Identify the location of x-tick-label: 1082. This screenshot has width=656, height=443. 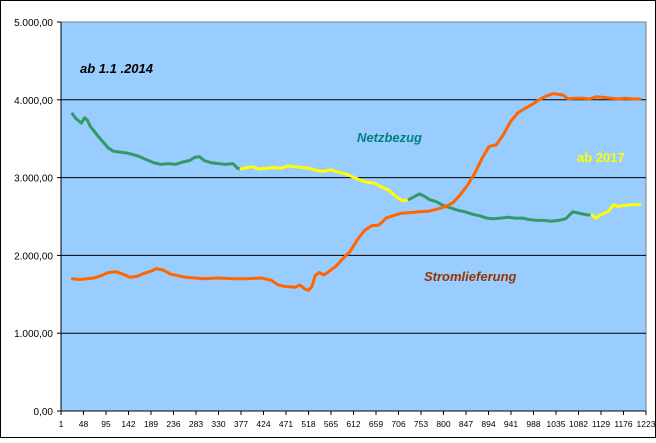
(578, 424).